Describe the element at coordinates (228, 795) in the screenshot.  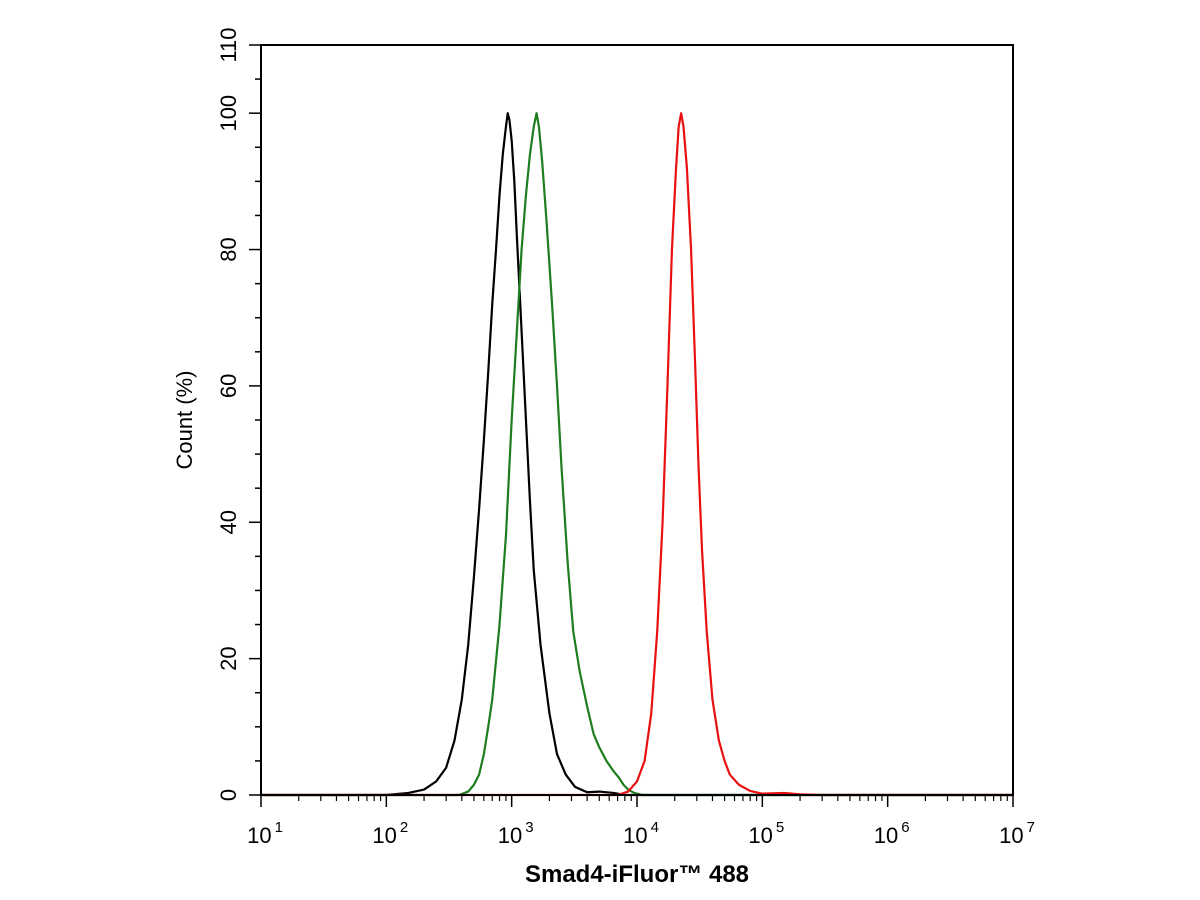
I see `y-tick-label: 0` at that location.